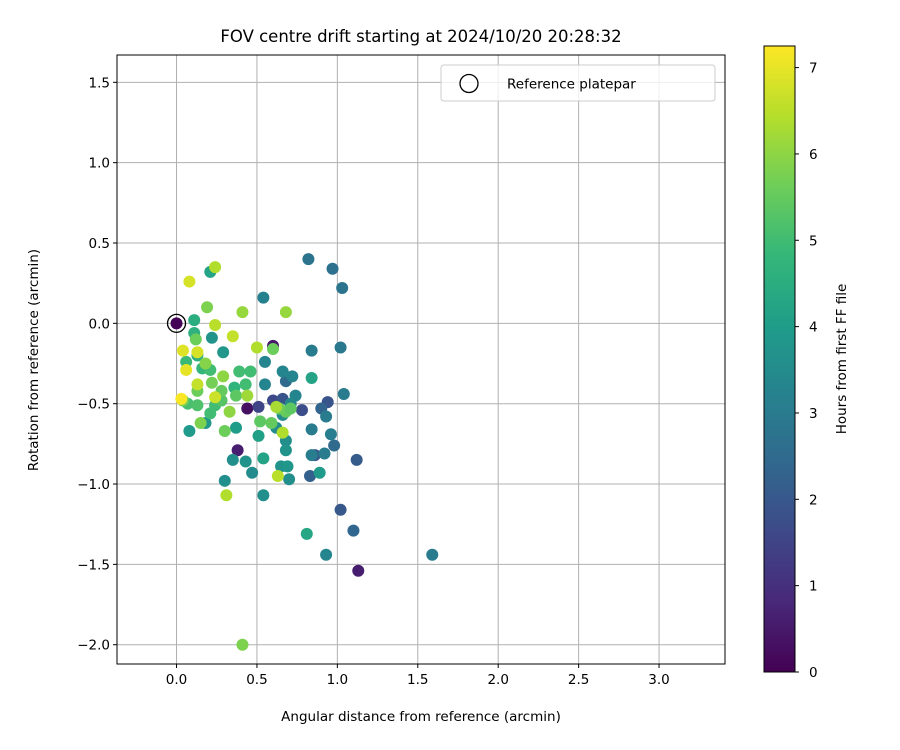  I want to click on legend: Reference platepar, so click(578, 83).